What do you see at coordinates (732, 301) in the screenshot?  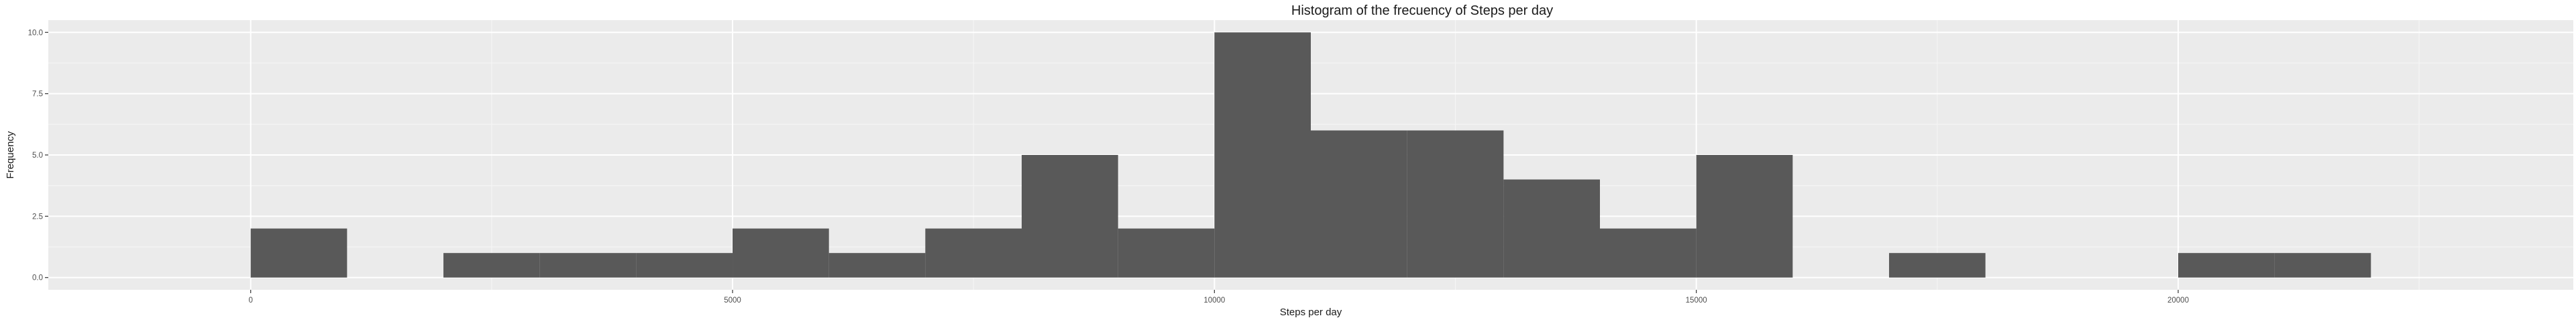 I see `x-tick-label: 5000` at bounding box center [732, 301].